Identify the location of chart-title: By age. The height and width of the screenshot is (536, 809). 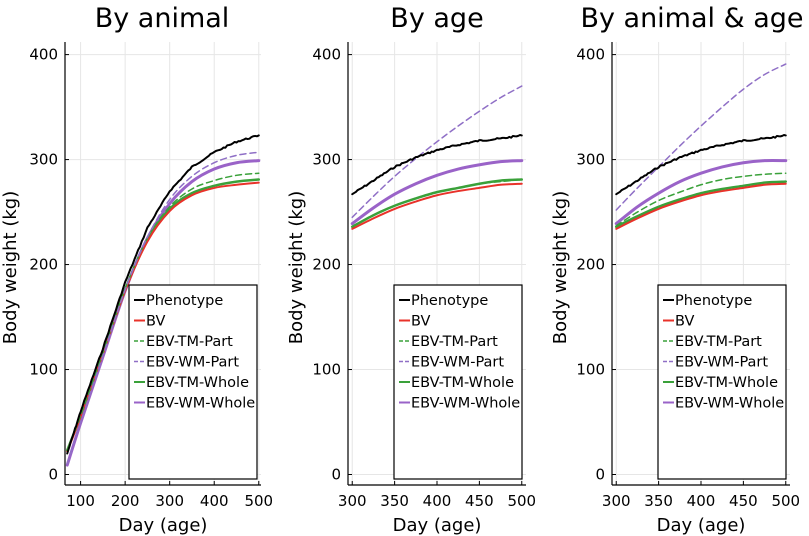
(436, 18).